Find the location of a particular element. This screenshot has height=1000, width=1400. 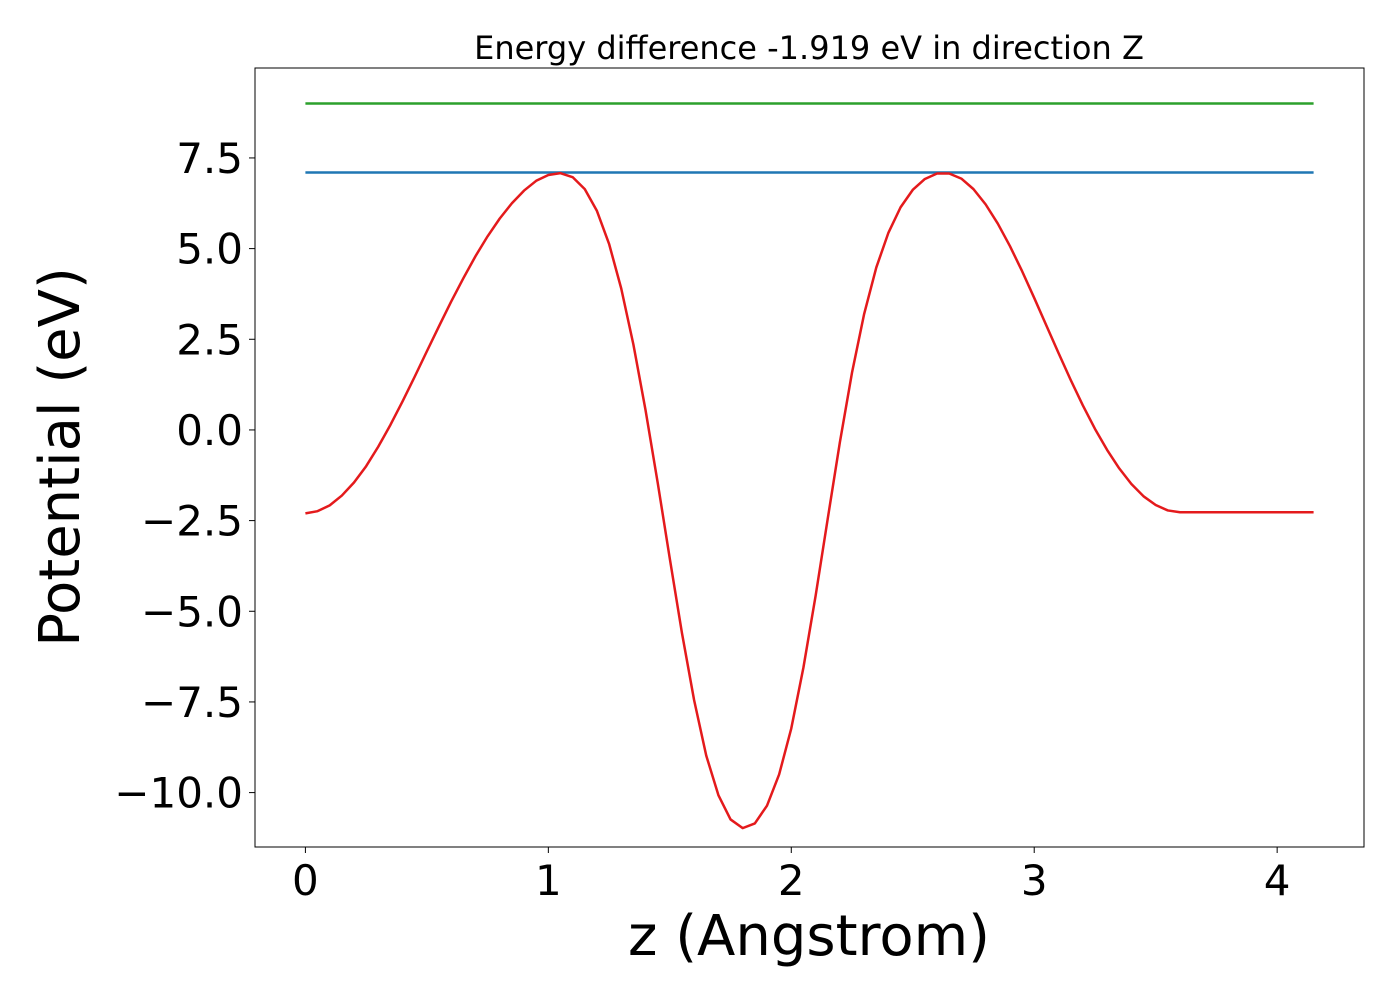

y-tick-label: 5.0 is located at coordinates (209, 249).